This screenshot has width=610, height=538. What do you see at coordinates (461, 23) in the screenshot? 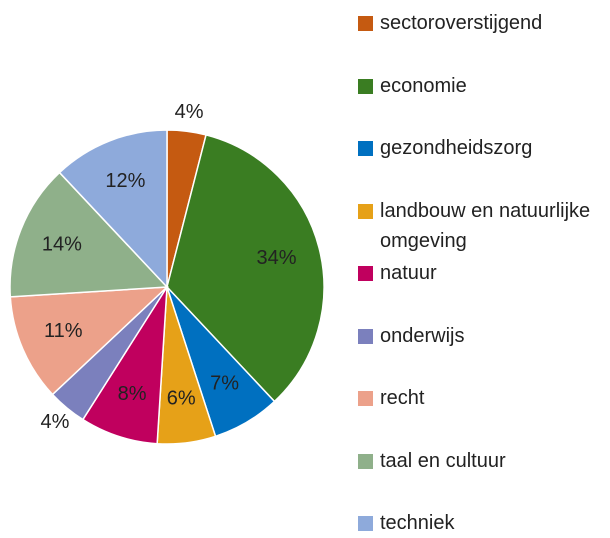
I see `legend-label: sectoroverstijgend` at bounding box center [461, 23].